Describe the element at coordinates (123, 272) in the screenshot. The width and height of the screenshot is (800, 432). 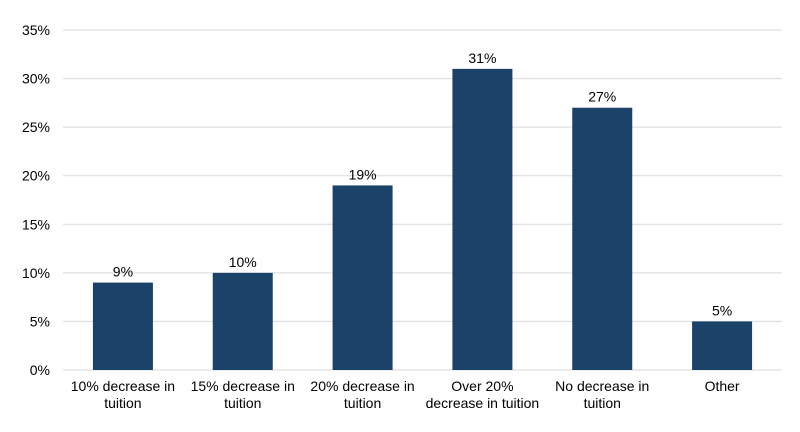
I see `data-label: 9%` at that location.